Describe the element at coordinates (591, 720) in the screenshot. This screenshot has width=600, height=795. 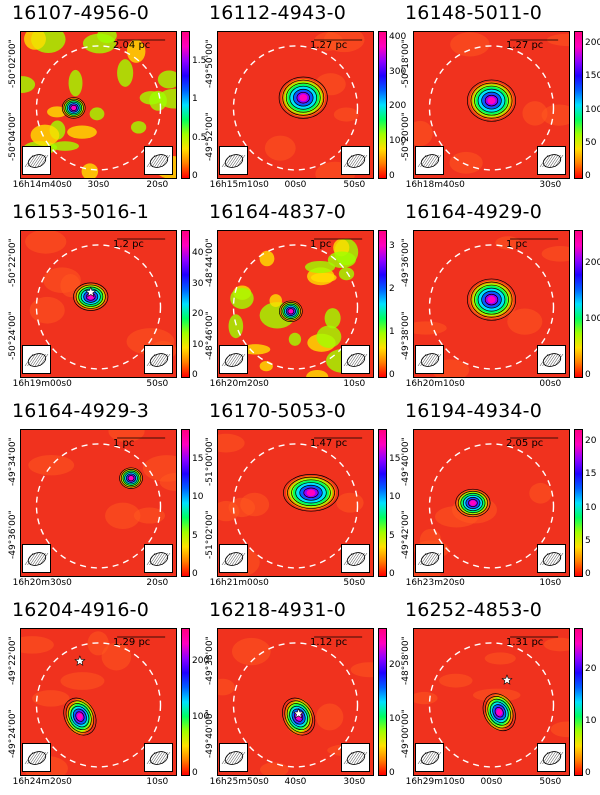
I see `colorbar-tick-label: 10` at that location.